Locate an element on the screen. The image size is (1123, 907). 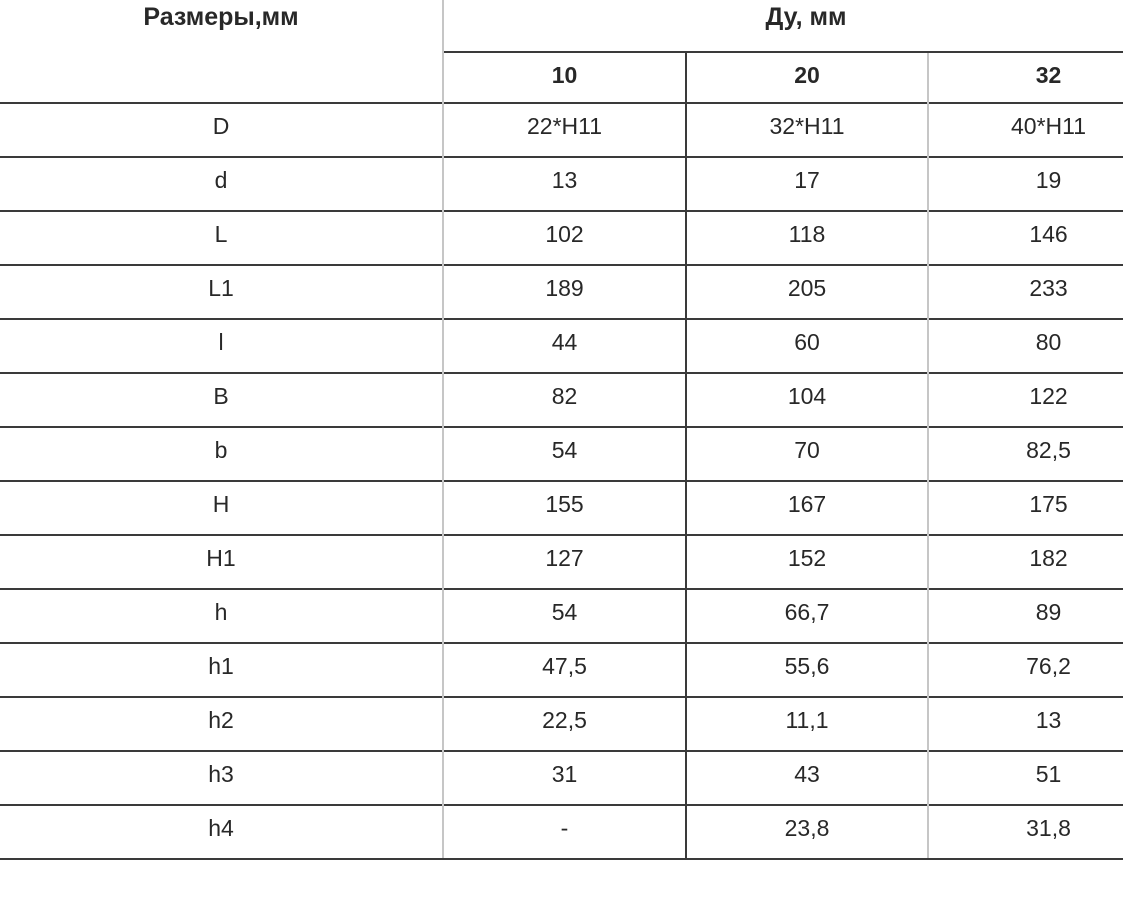
table-row: D 22*H11 32*H11 40*H11 is located at coordinates (561, 129).